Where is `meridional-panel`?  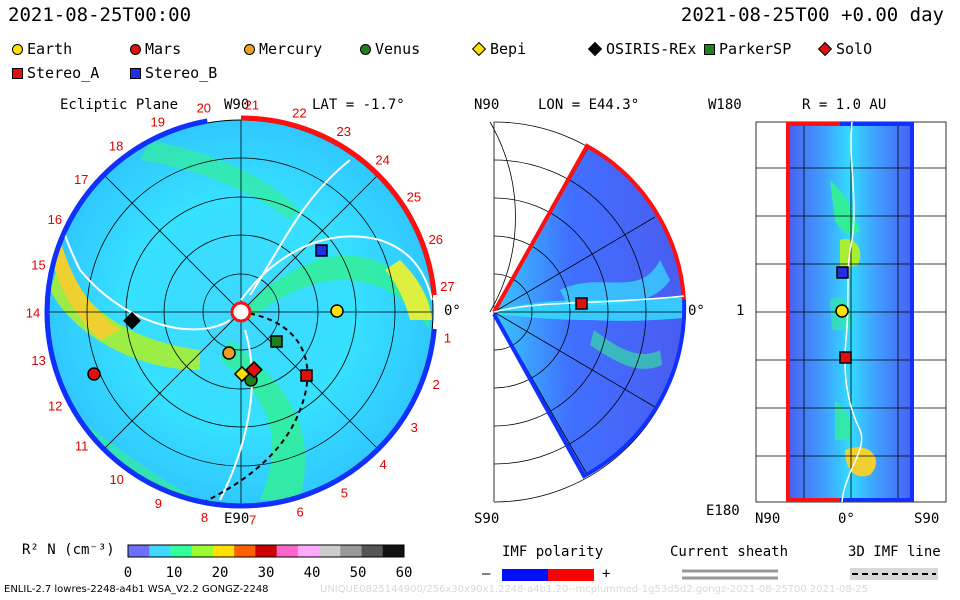 meridional-panel is located at coordinates (588, 312).